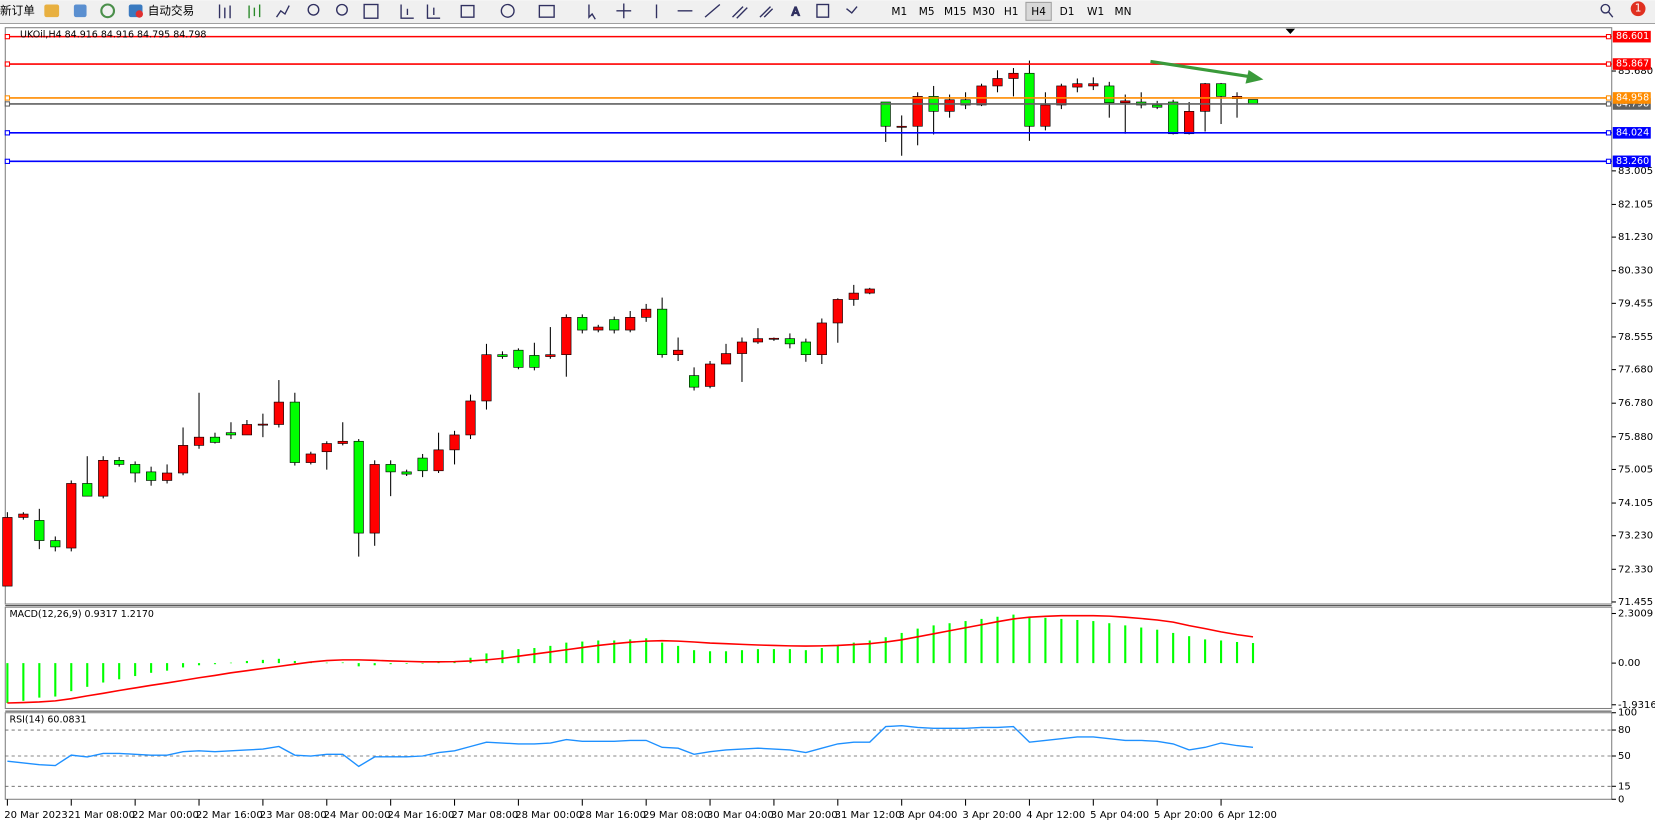  I want to click on y-tick-label: 85.680, so click(1635, 71).